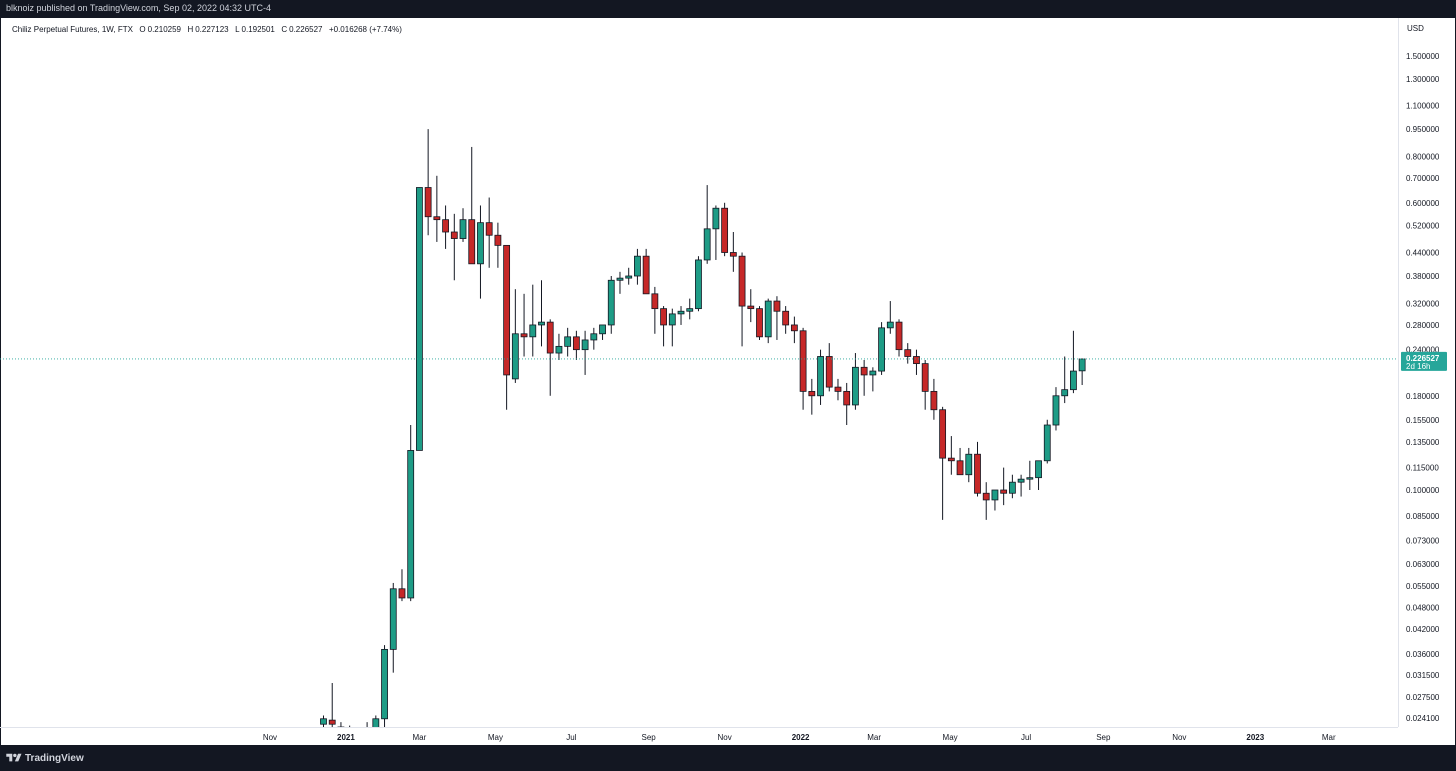 The image size is (1456, 771). What do you see at coordinates (164, 29) in the screenshot?
I see `open-value: 0.210259` at bounding box center [164, 29].